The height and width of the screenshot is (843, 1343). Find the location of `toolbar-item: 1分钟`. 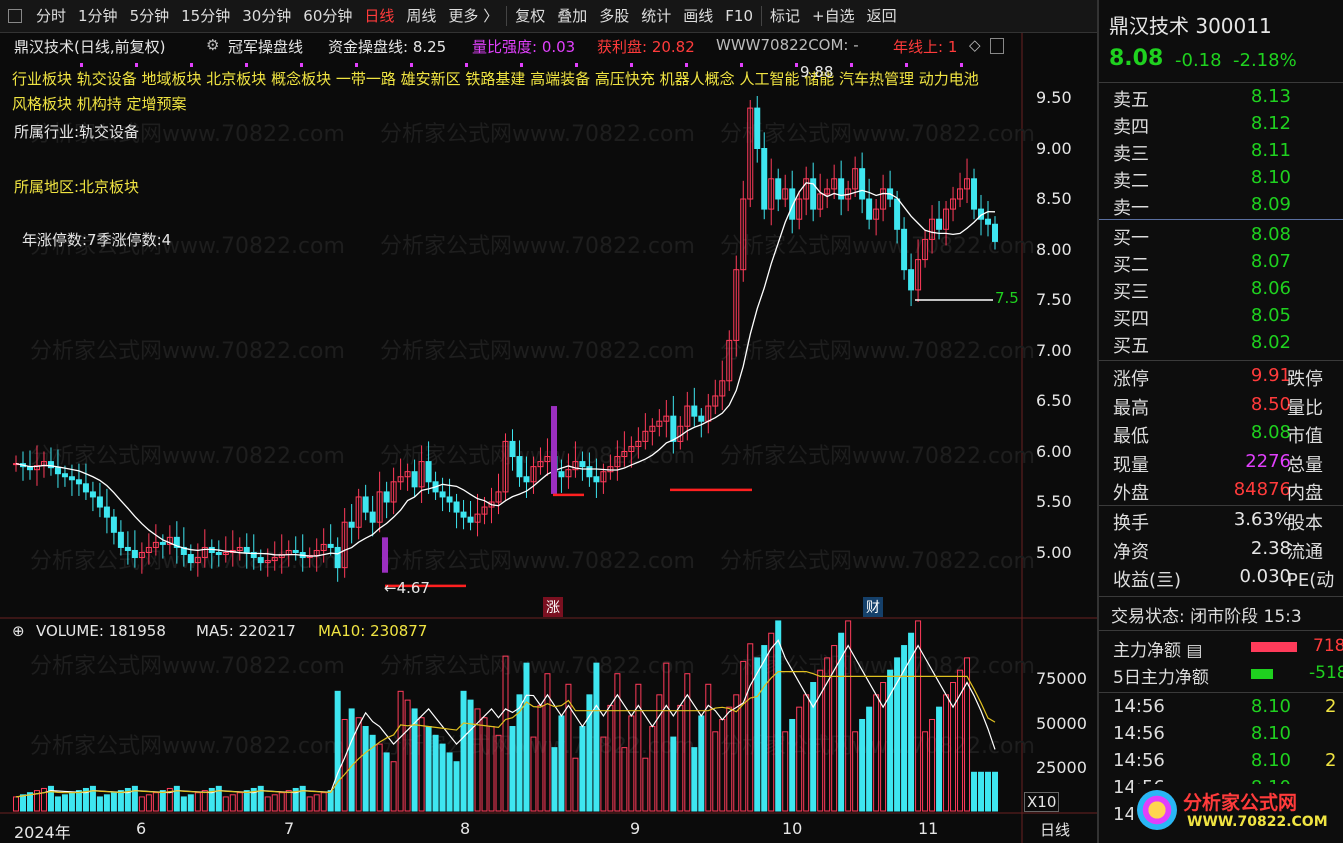

toolbar-item: 1分钟 is located at coordinates (98, 16).